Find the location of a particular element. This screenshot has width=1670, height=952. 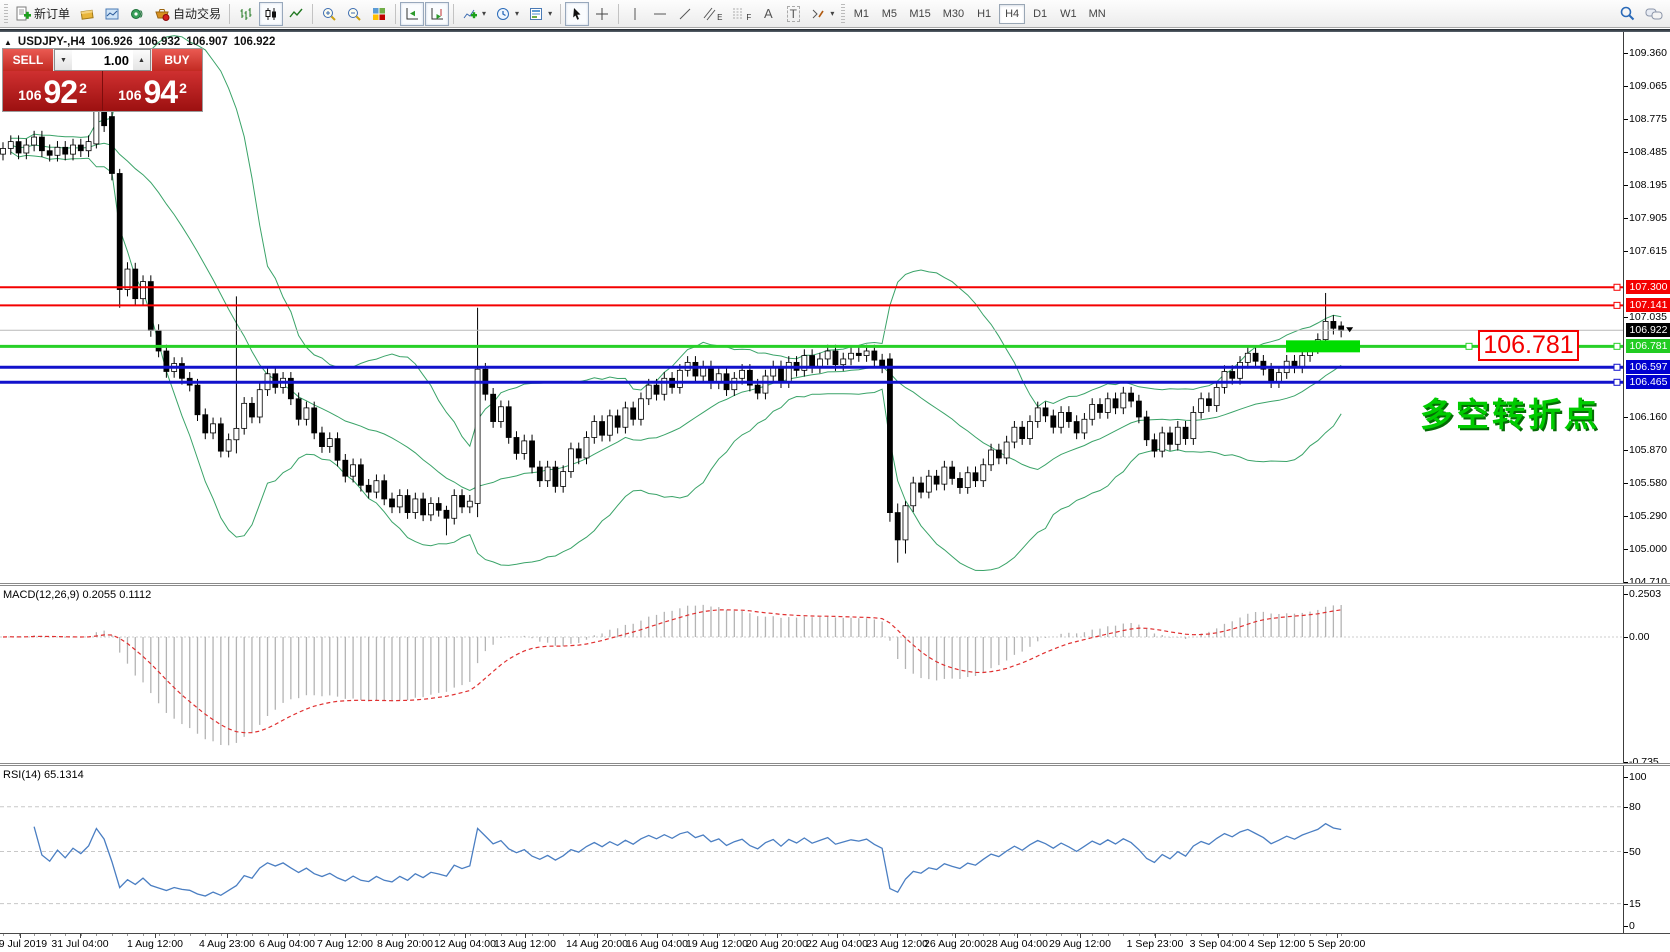

horizontal-line-button is located at coordinates (660, 14).